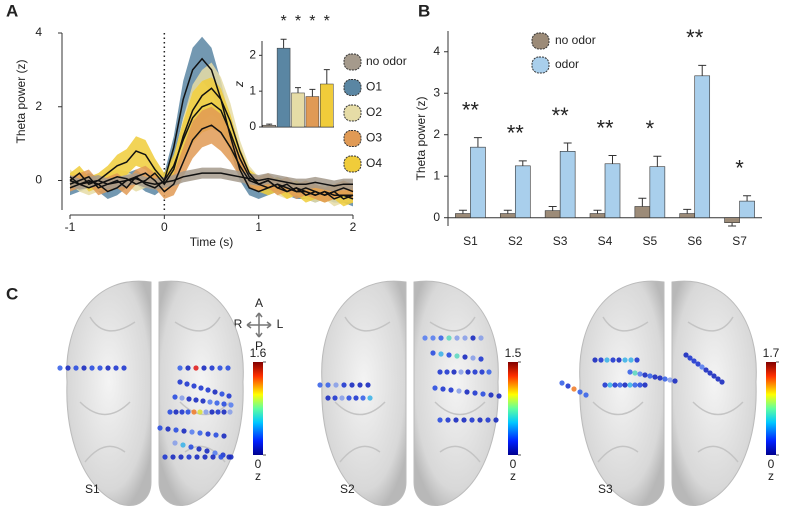 The width and height of the screenshot is (800, 507). I want to click on brain-sulcus, so click(620, 389).